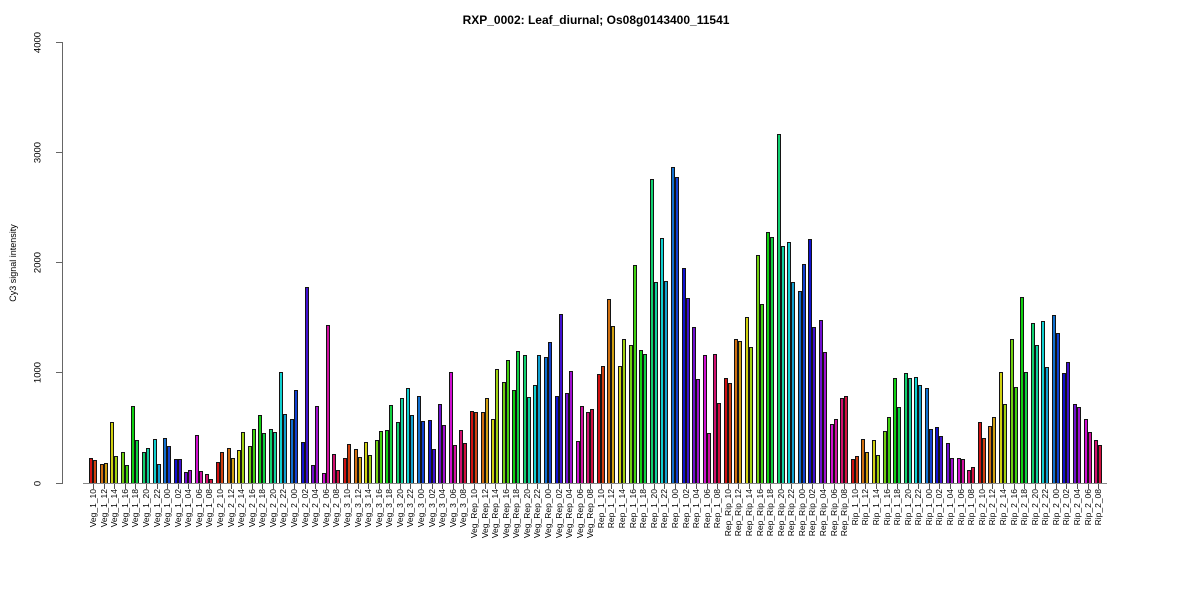  What do you see at coordinates (992, 507) in the screenshot?
I see `x-axis-label: Rip_2_12` at bounding box center [992, 507].